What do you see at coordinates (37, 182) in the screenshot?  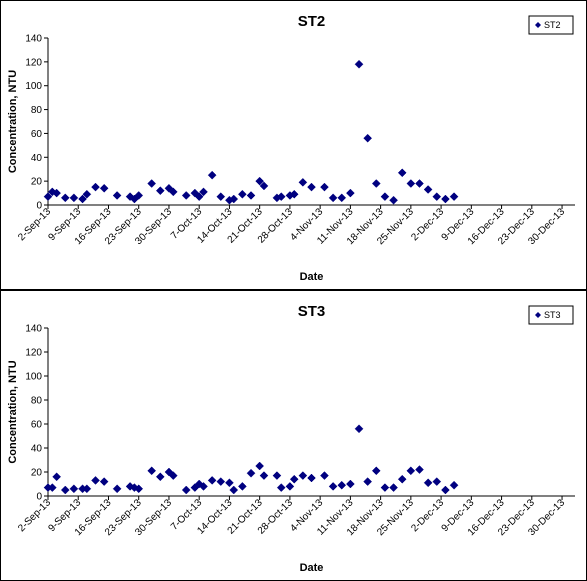 I see `y-tick-label: 20` at bounding box center [37, 182].